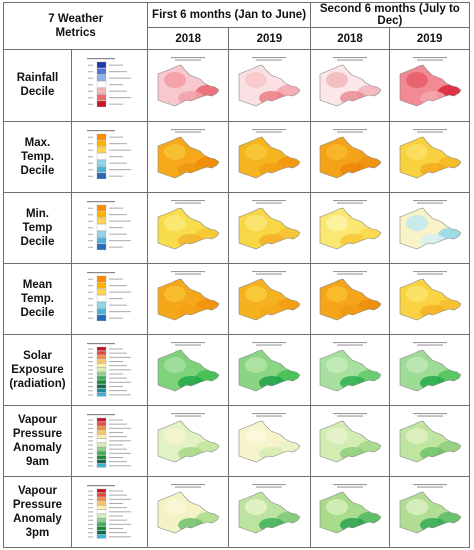  I want to click on metric-label: Vapour Pressure Anomaly 3pm, so click(37, 512).